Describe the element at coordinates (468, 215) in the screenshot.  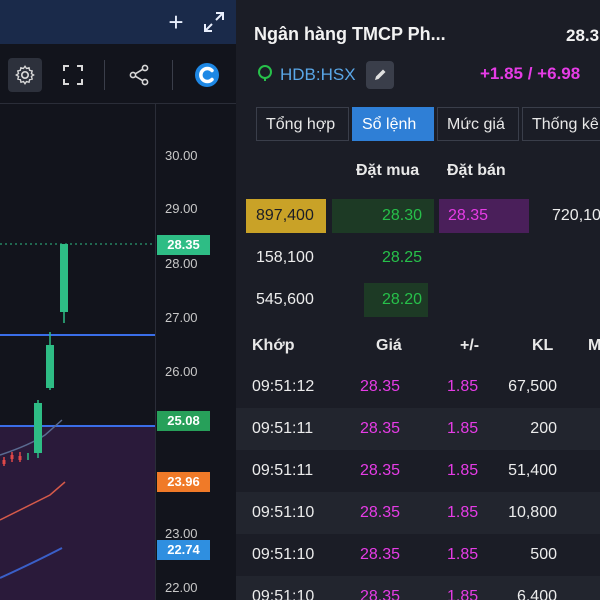
I see `ask-price: 28.35` at that location.